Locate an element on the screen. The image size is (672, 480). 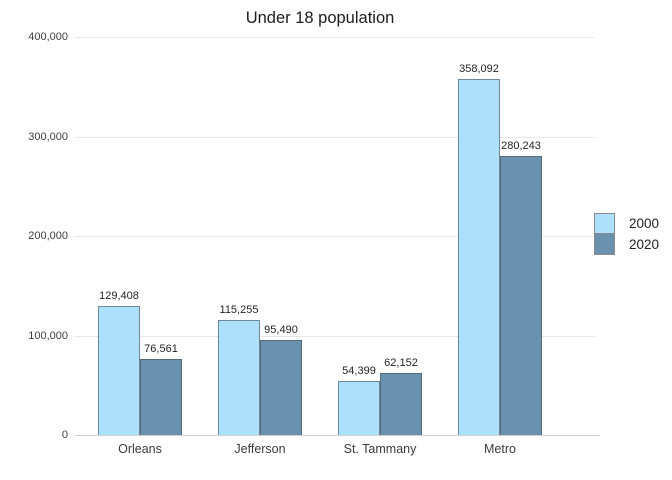
x-category-label: Orleans is located at coordinates (140, 449).